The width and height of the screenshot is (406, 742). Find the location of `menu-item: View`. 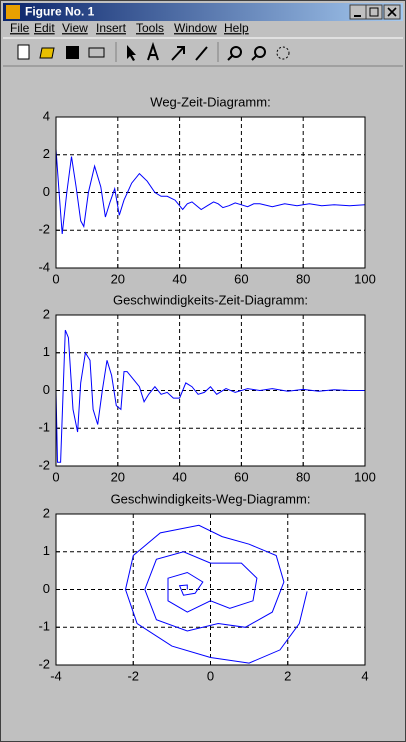

menu-item: View is located at coordinates (75, 28).